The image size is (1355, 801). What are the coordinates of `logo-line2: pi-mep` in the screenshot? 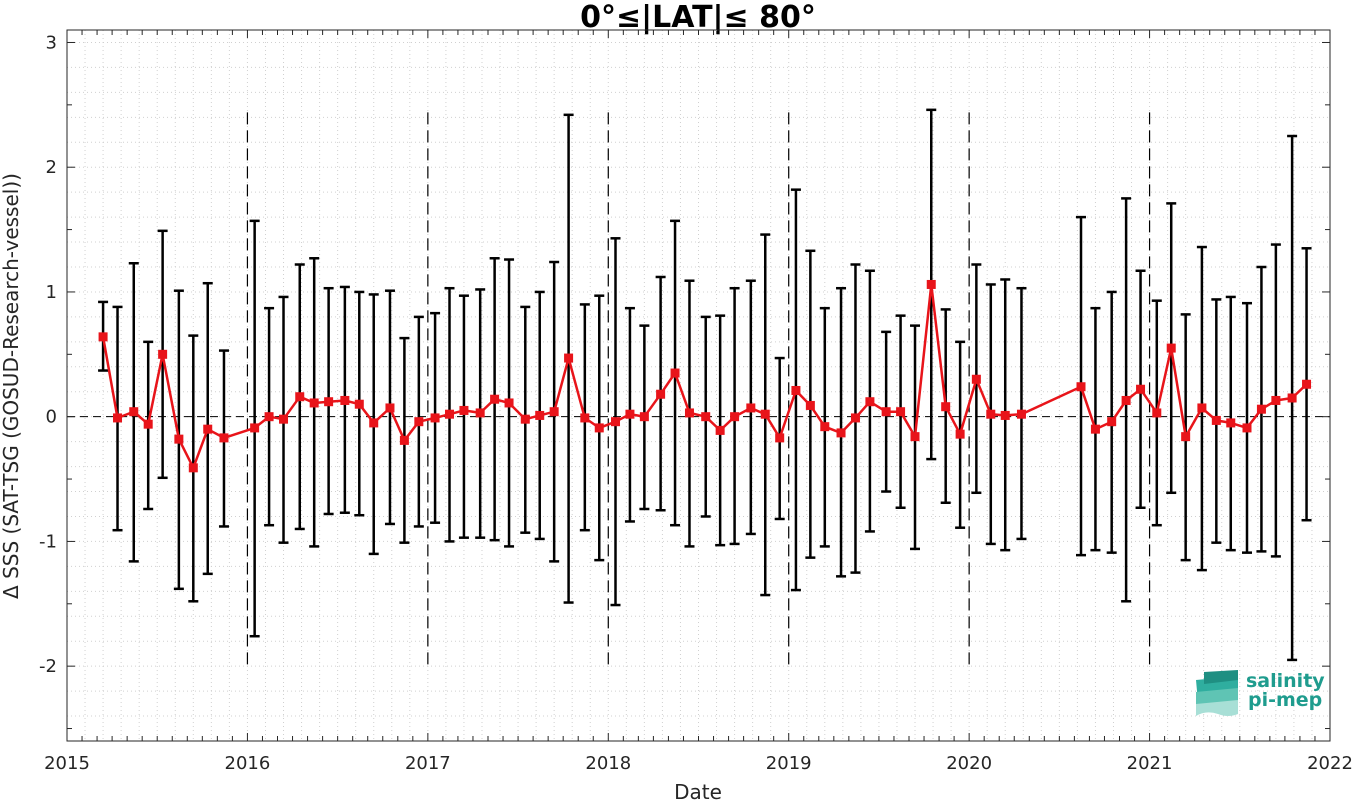 It's located at (1285, 700).